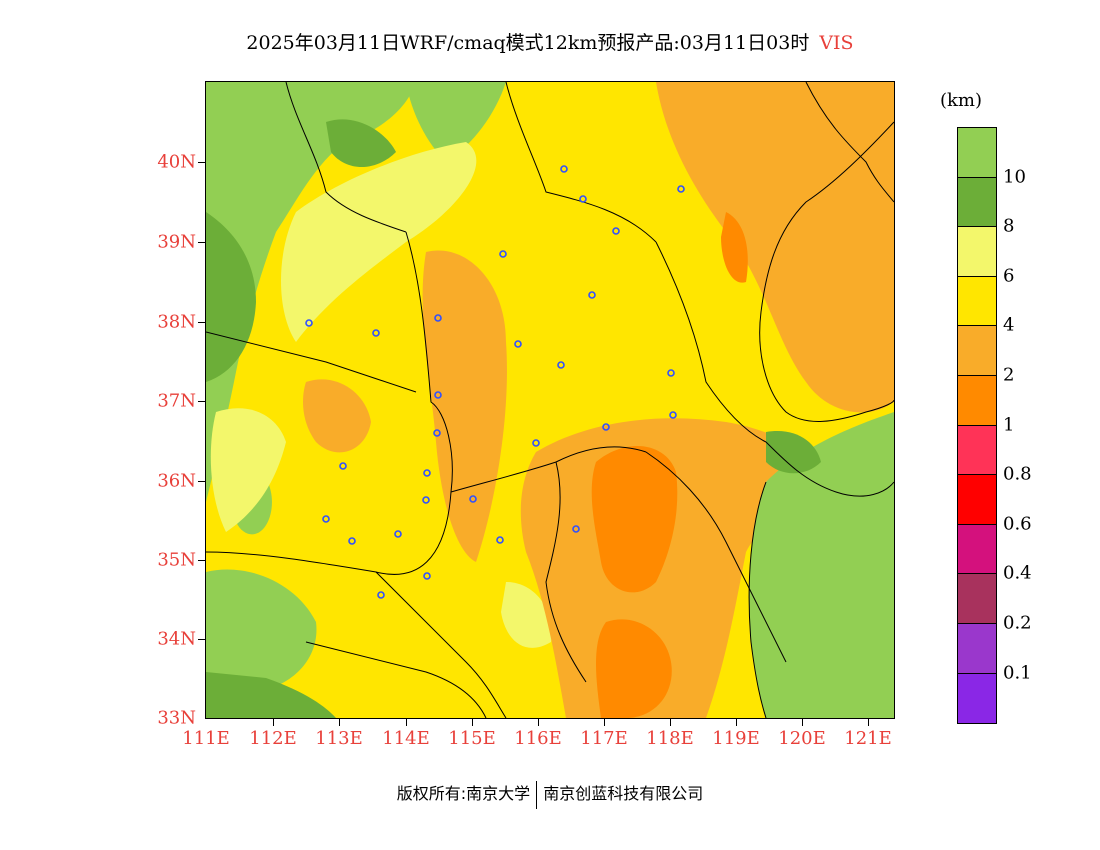  Describe the element at coordinates (463, 793) in the screenshot. I see `footer-left: 版权所有:南京大学` at that location.